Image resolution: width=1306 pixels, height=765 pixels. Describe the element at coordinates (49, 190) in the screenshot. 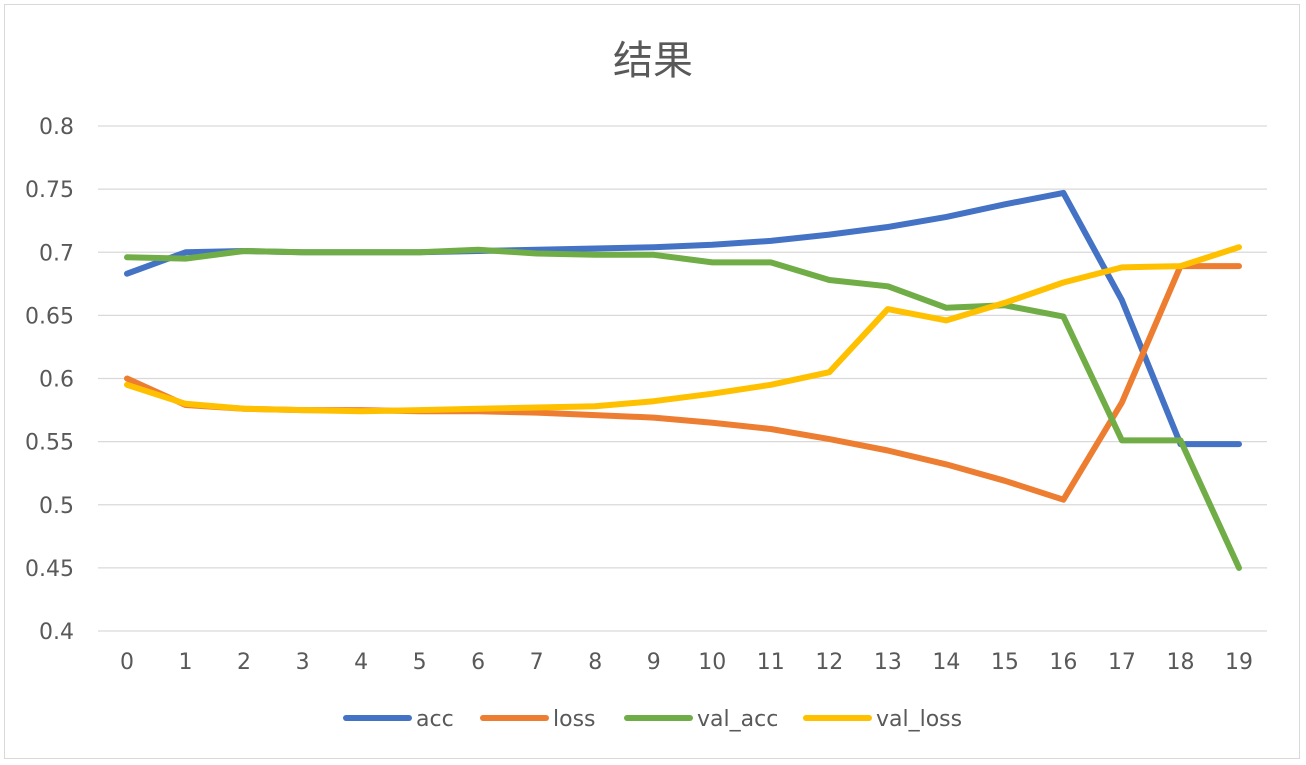

I see `y-tick-label: 0.75` at that location.